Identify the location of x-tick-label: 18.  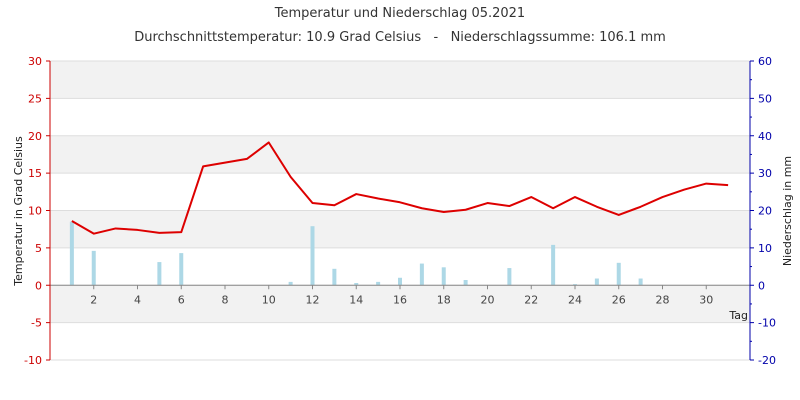
(444, 299).